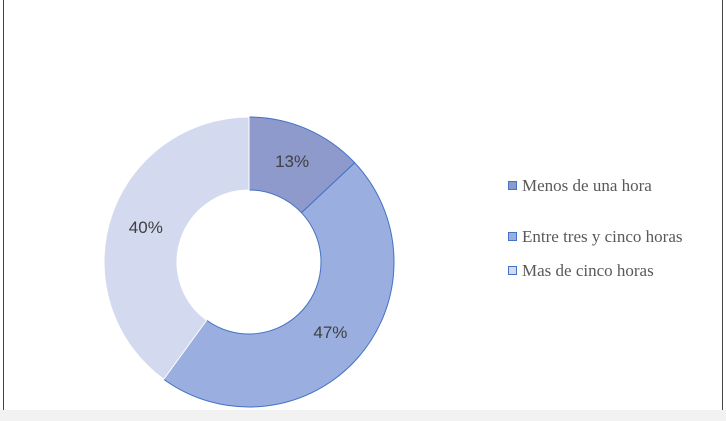 The height and width of the screenshot is (421, 726). What do you see at coordinates (3, 205) in the screenshot?
I see `border-left` at bounding box center [3, 205].